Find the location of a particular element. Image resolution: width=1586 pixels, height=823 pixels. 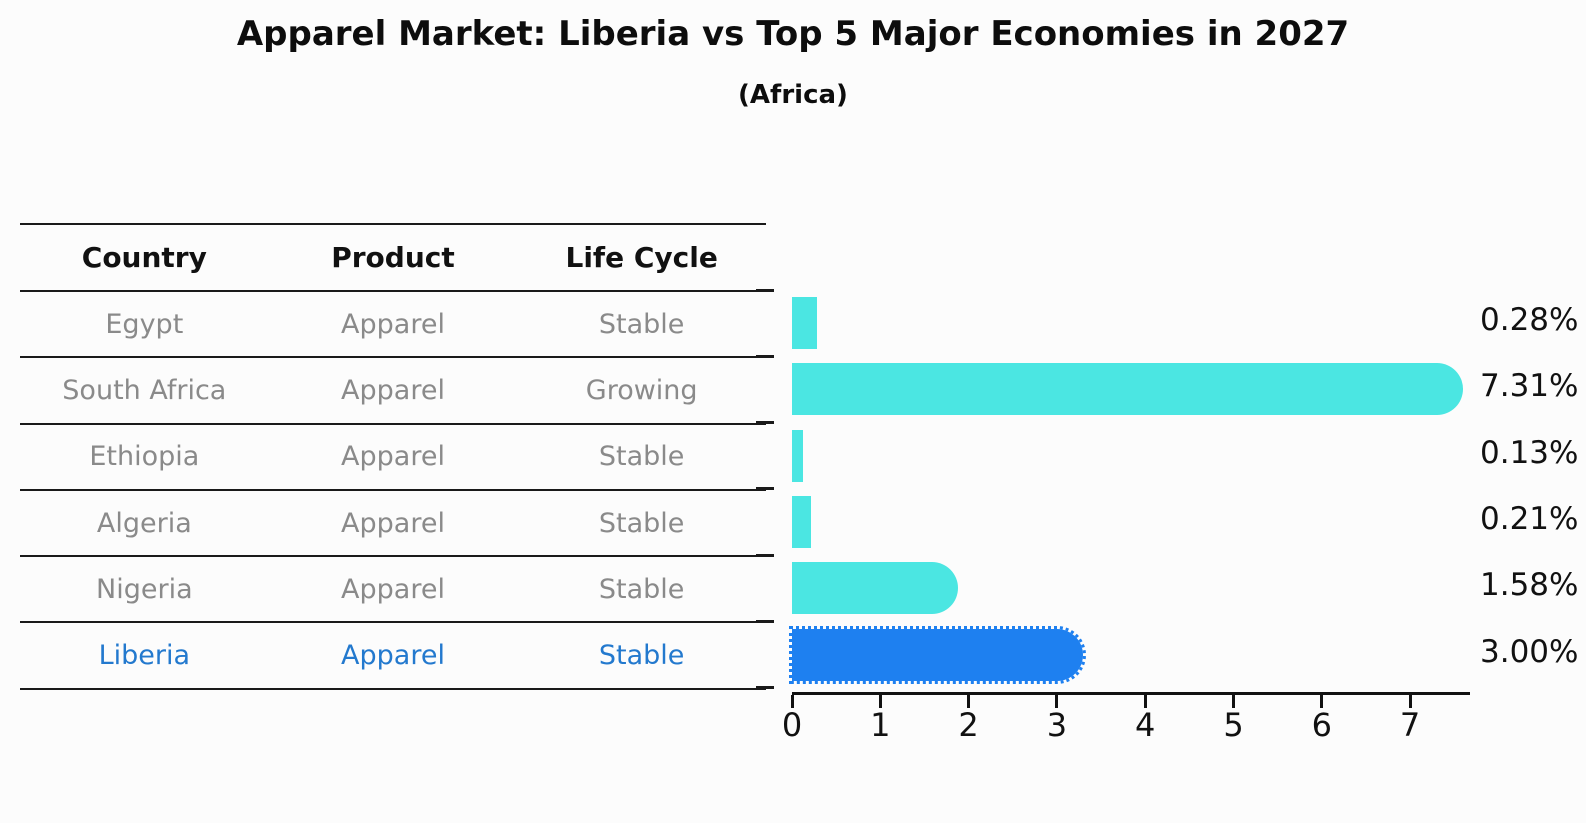

bar-ethiopia is located at coordinates (798, 455).